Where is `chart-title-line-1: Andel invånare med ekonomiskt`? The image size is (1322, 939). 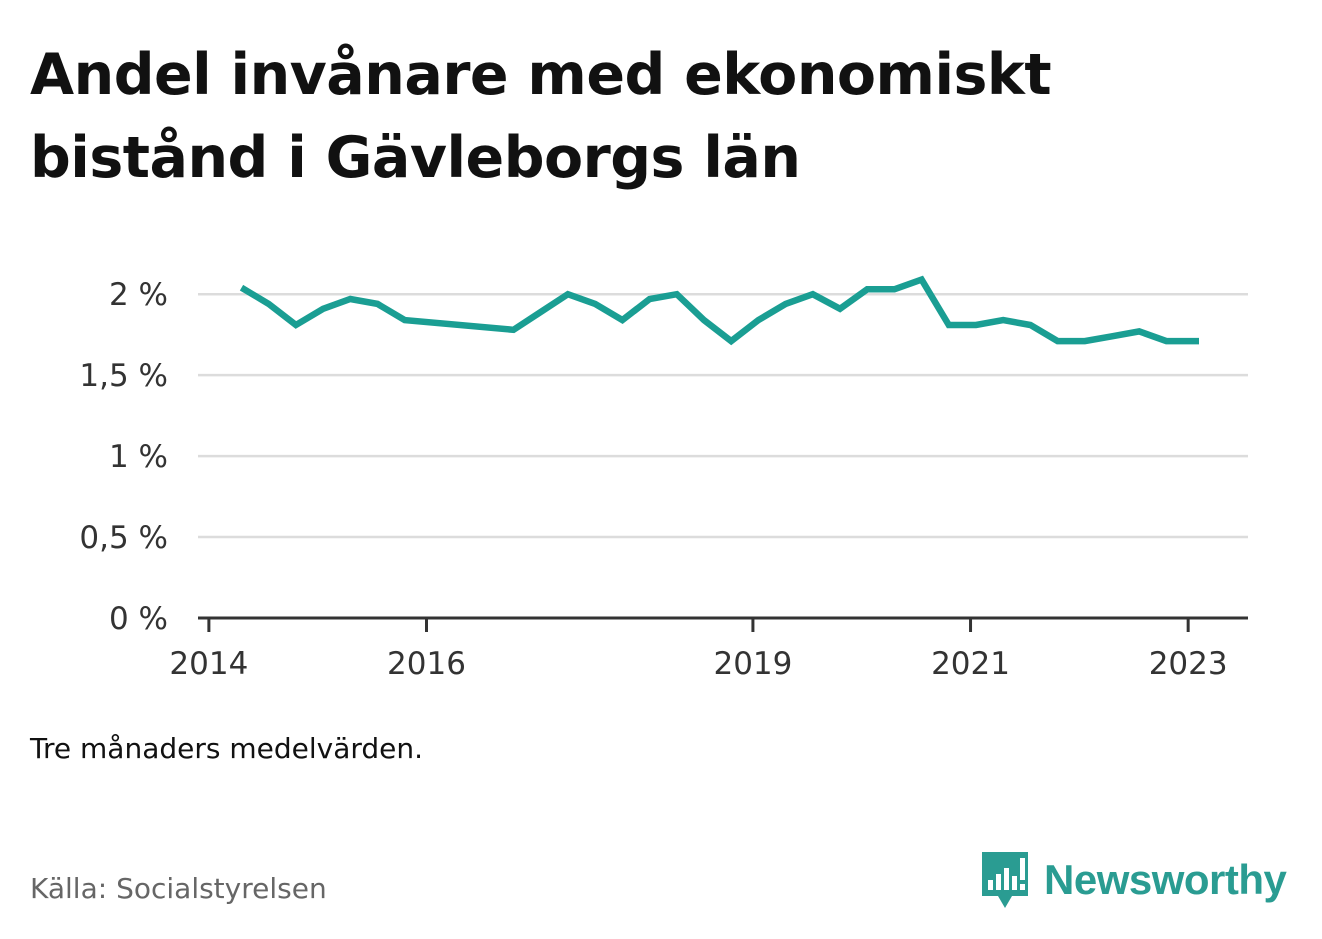 chart-title-line-1: Andel invånare med ekonomiskt is located at coordinates (541, 75).